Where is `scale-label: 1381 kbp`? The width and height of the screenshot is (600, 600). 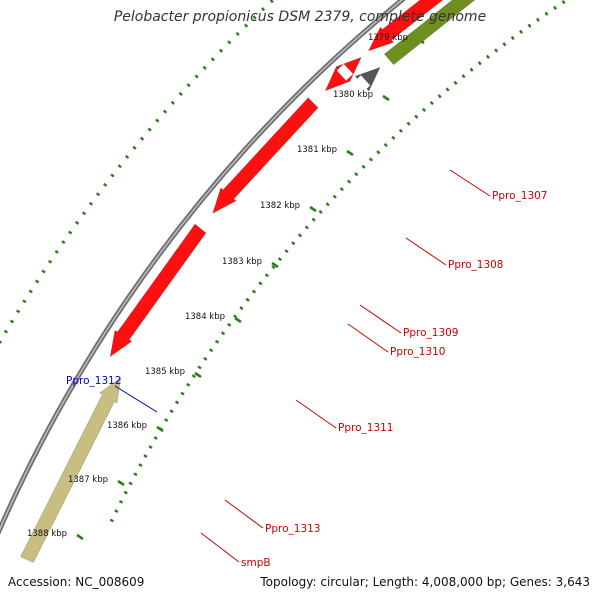
scale-label: 1381 kbp is located at coordinates (317, 150).